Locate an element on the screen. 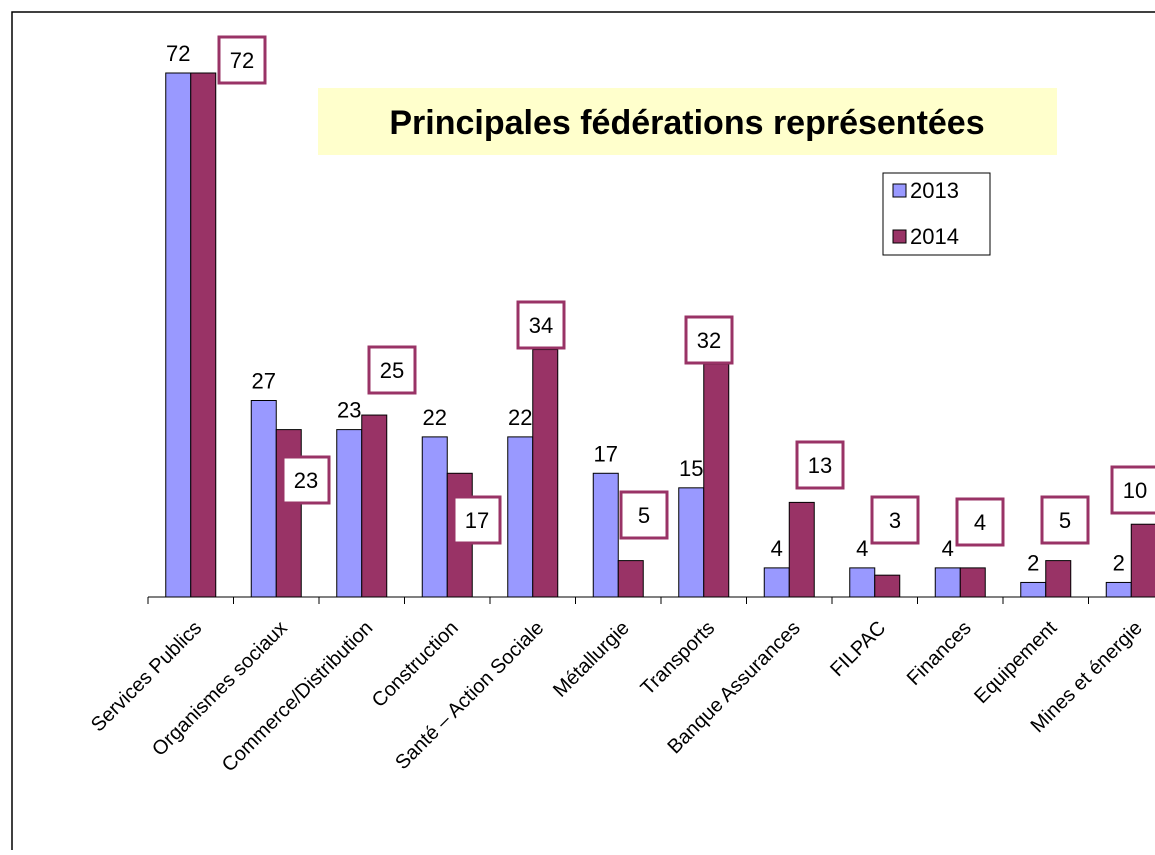 The width and height of the screenshot is (1155, 855). legend-label: 2013 is located at coordinates (934, 190).